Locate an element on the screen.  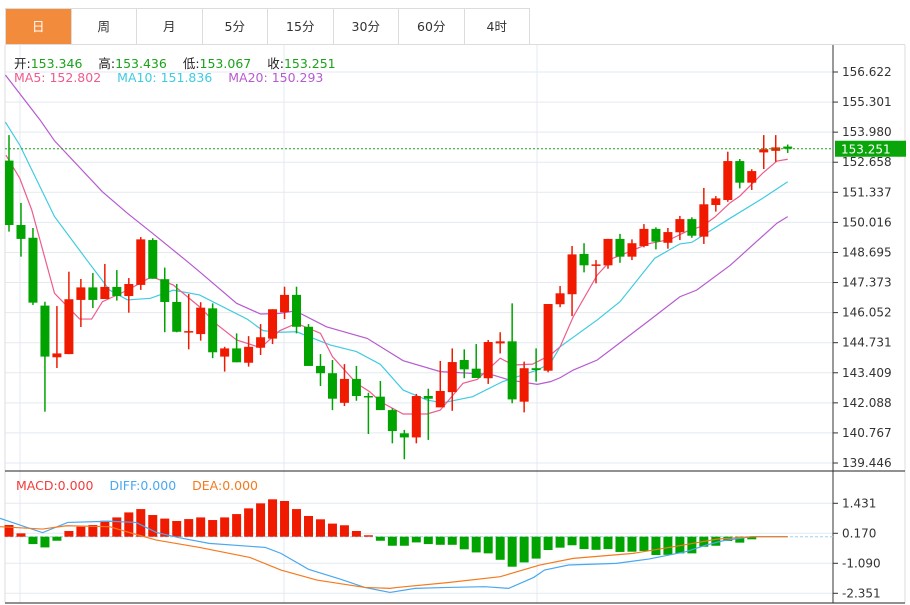
tab-1: 周 is located at coordinates (104, 26).